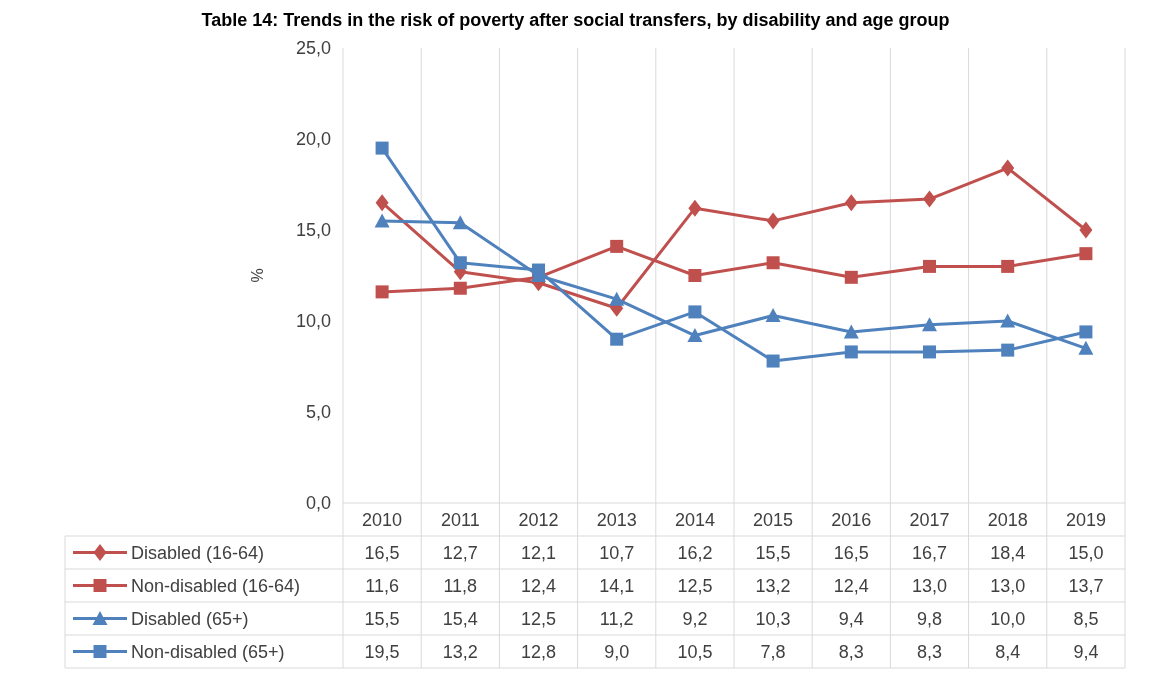 This screenshot has height=688, width=1151. Describe the element at coordinates (208, 651) in the screenshot. I see `legend-label: Non-disabled (65+)` at that location.